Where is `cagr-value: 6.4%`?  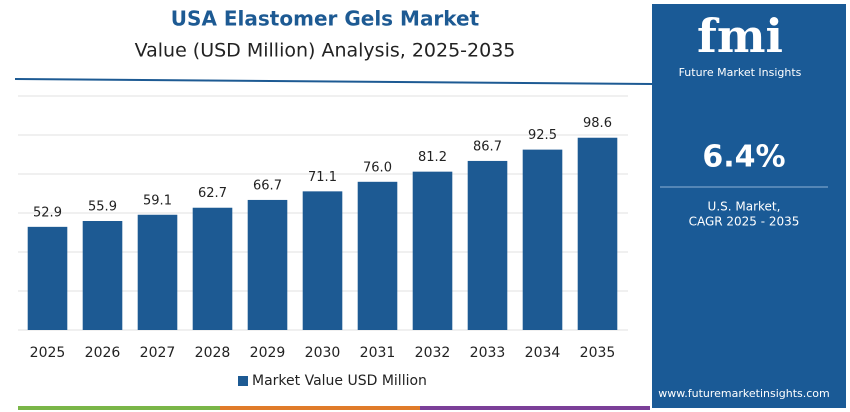
cagr-value: 6.4% is located at coordinates (743, 157).